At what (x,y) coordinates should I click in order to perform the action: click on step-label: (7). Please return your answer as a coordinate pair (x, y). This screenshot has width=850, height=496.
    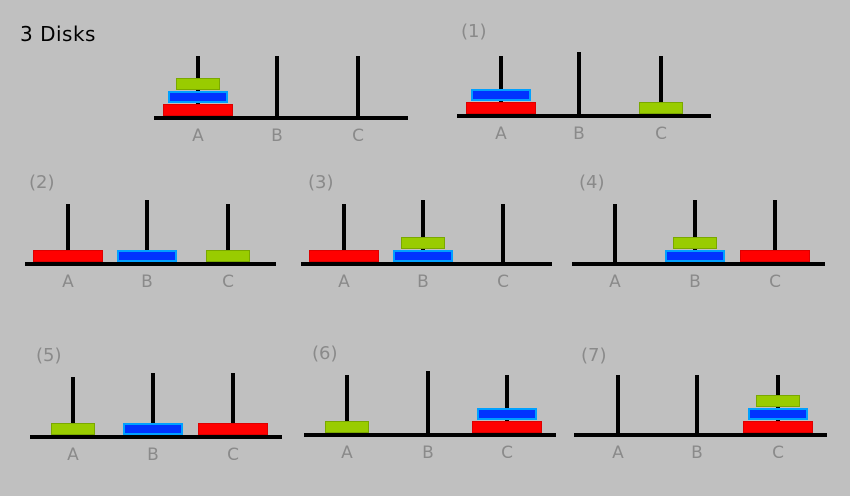
    Looking at the image, I should click on (594, 355).